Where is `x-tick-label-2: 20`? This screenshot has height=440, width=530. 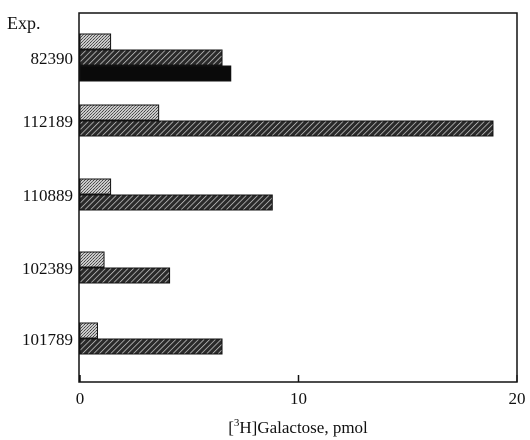 x-tick-label-2: 20 is located at coordinates (517, 398).